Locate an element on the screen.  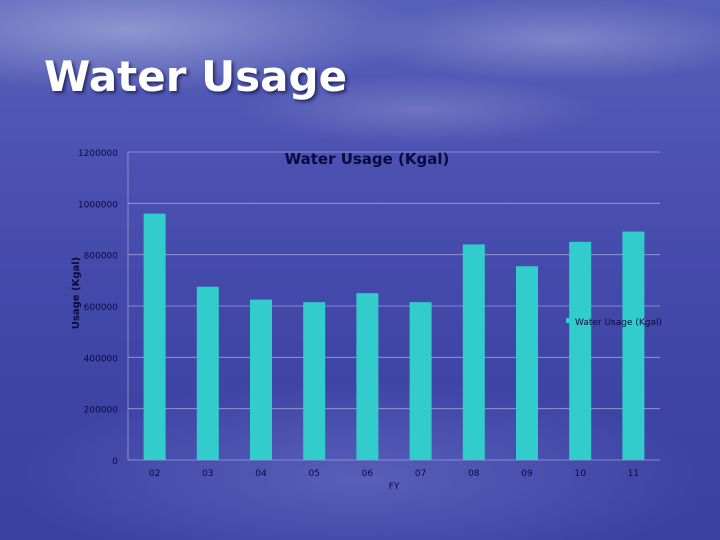
x-tick-label: 03 is located at coordinates (207, 474).